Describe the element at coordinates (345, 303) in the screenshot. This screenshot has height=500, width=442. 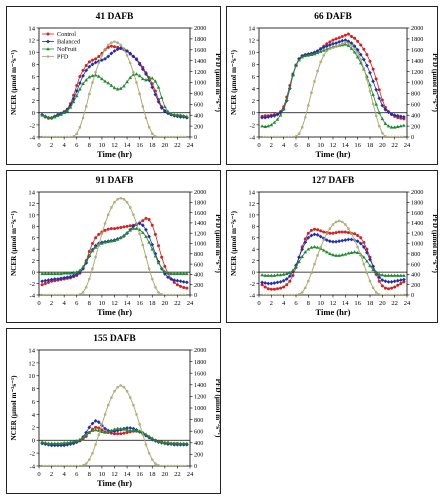
I see `x-tick-label: 14` at that location.